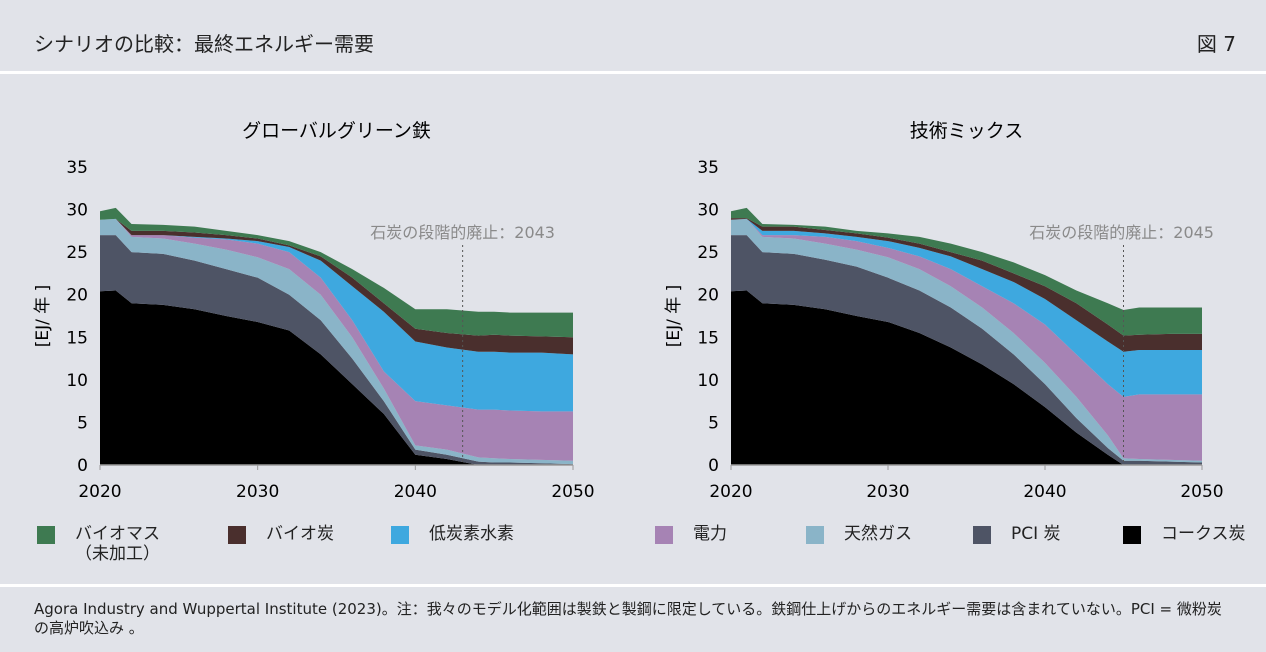 The height and width of the screenshot is (652, 1266). I want to click on area: 天然ガス, so click(966, 340).